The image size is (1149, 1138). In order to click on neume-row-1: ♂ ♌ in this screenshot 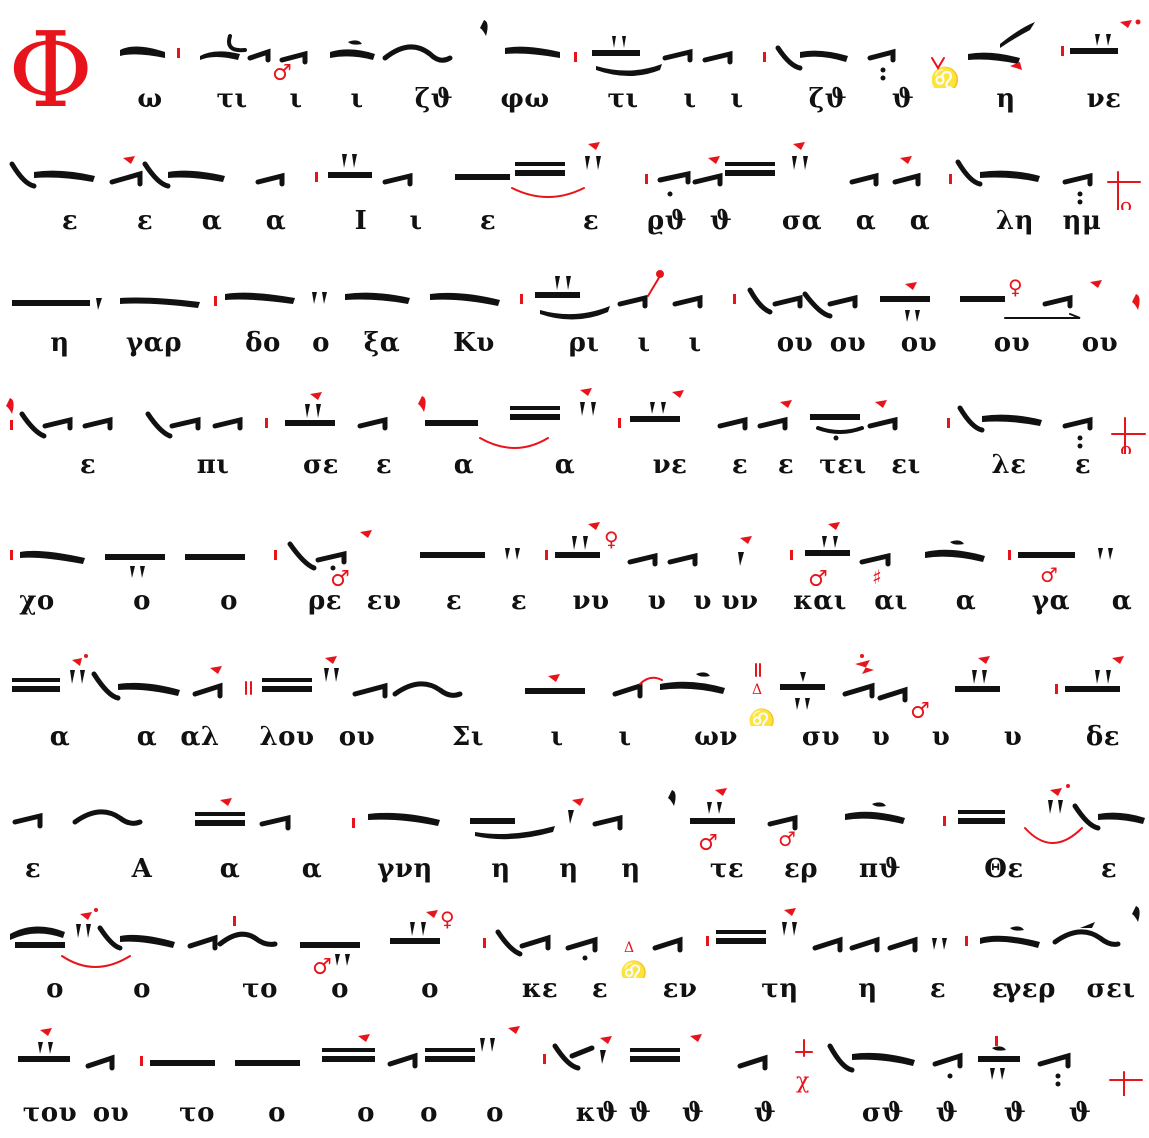, I will do `click(630, 53)`.